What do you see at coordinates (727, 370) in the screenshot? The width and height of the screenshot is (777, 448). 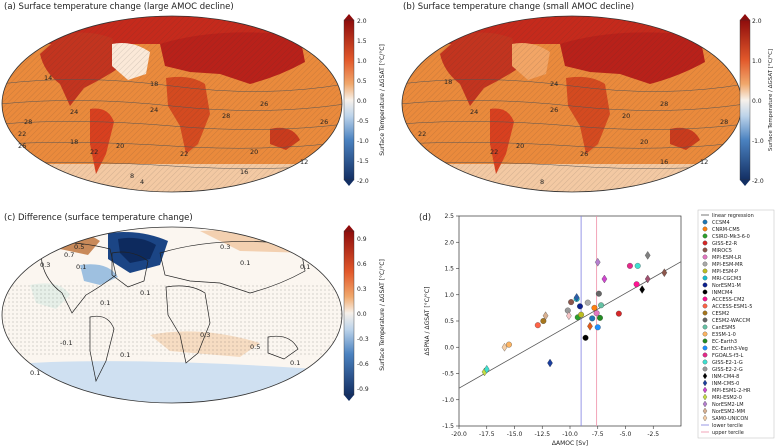 I see `legend-label: GISS-E2-2-G` at bounding box center [727, 370].